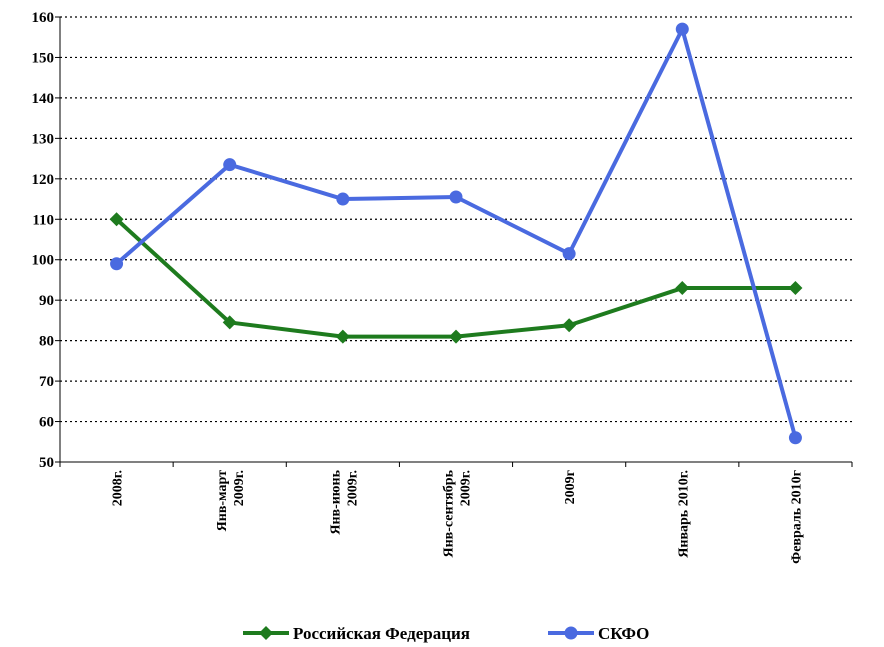  Describe the element at coordinates (43, 139) in the screenshot. I see `y-tick-label: 130` at that location.